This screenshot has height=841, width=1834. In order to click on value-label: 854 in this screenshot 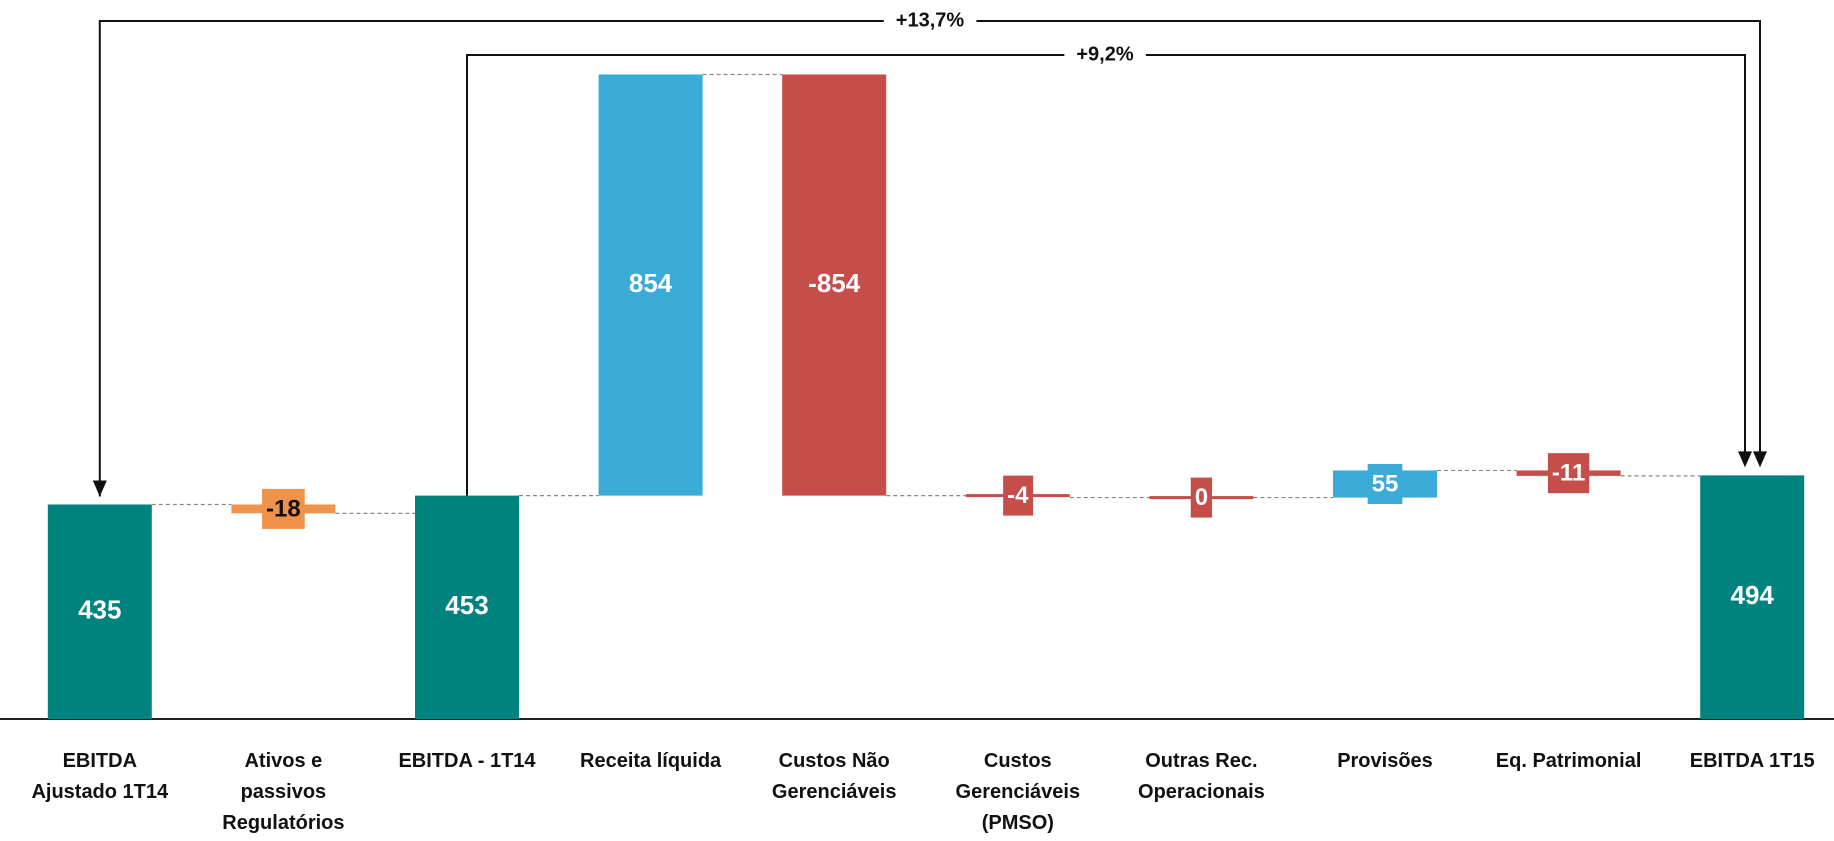, I will do `click(651, 283)`.